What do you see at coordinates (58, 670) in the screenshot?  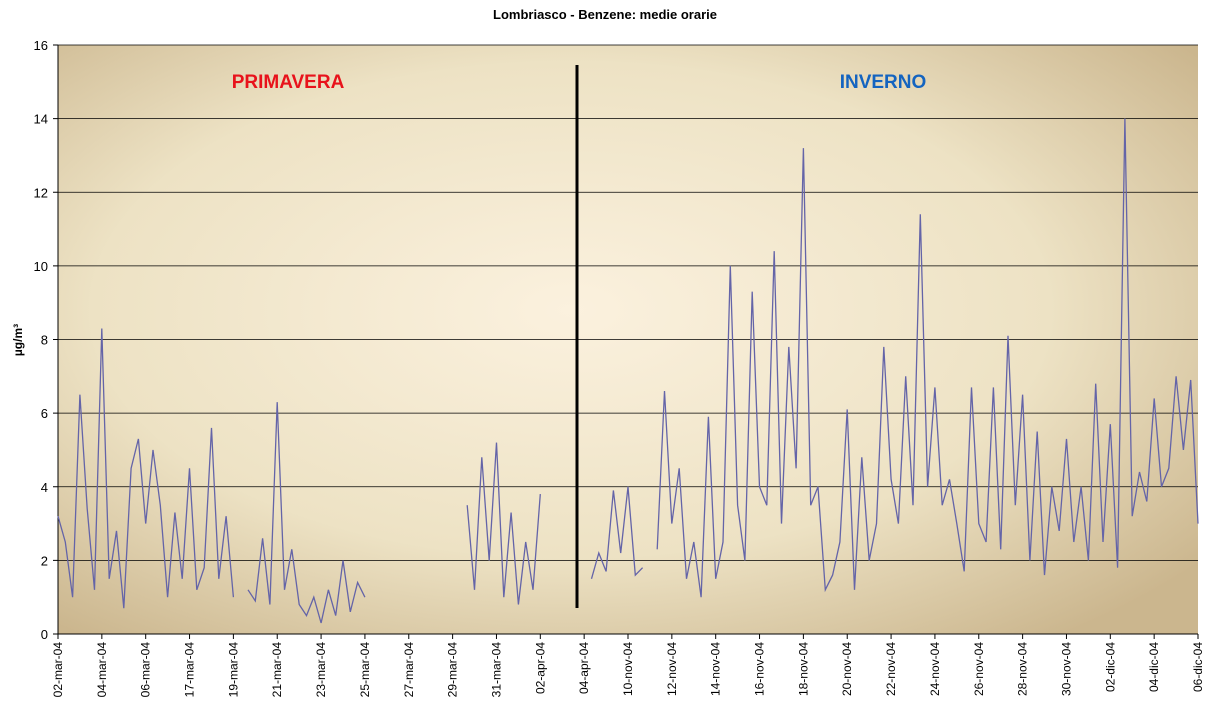 I see `x-tick-label: 02-mar-04` at bounding box center [58, 670].